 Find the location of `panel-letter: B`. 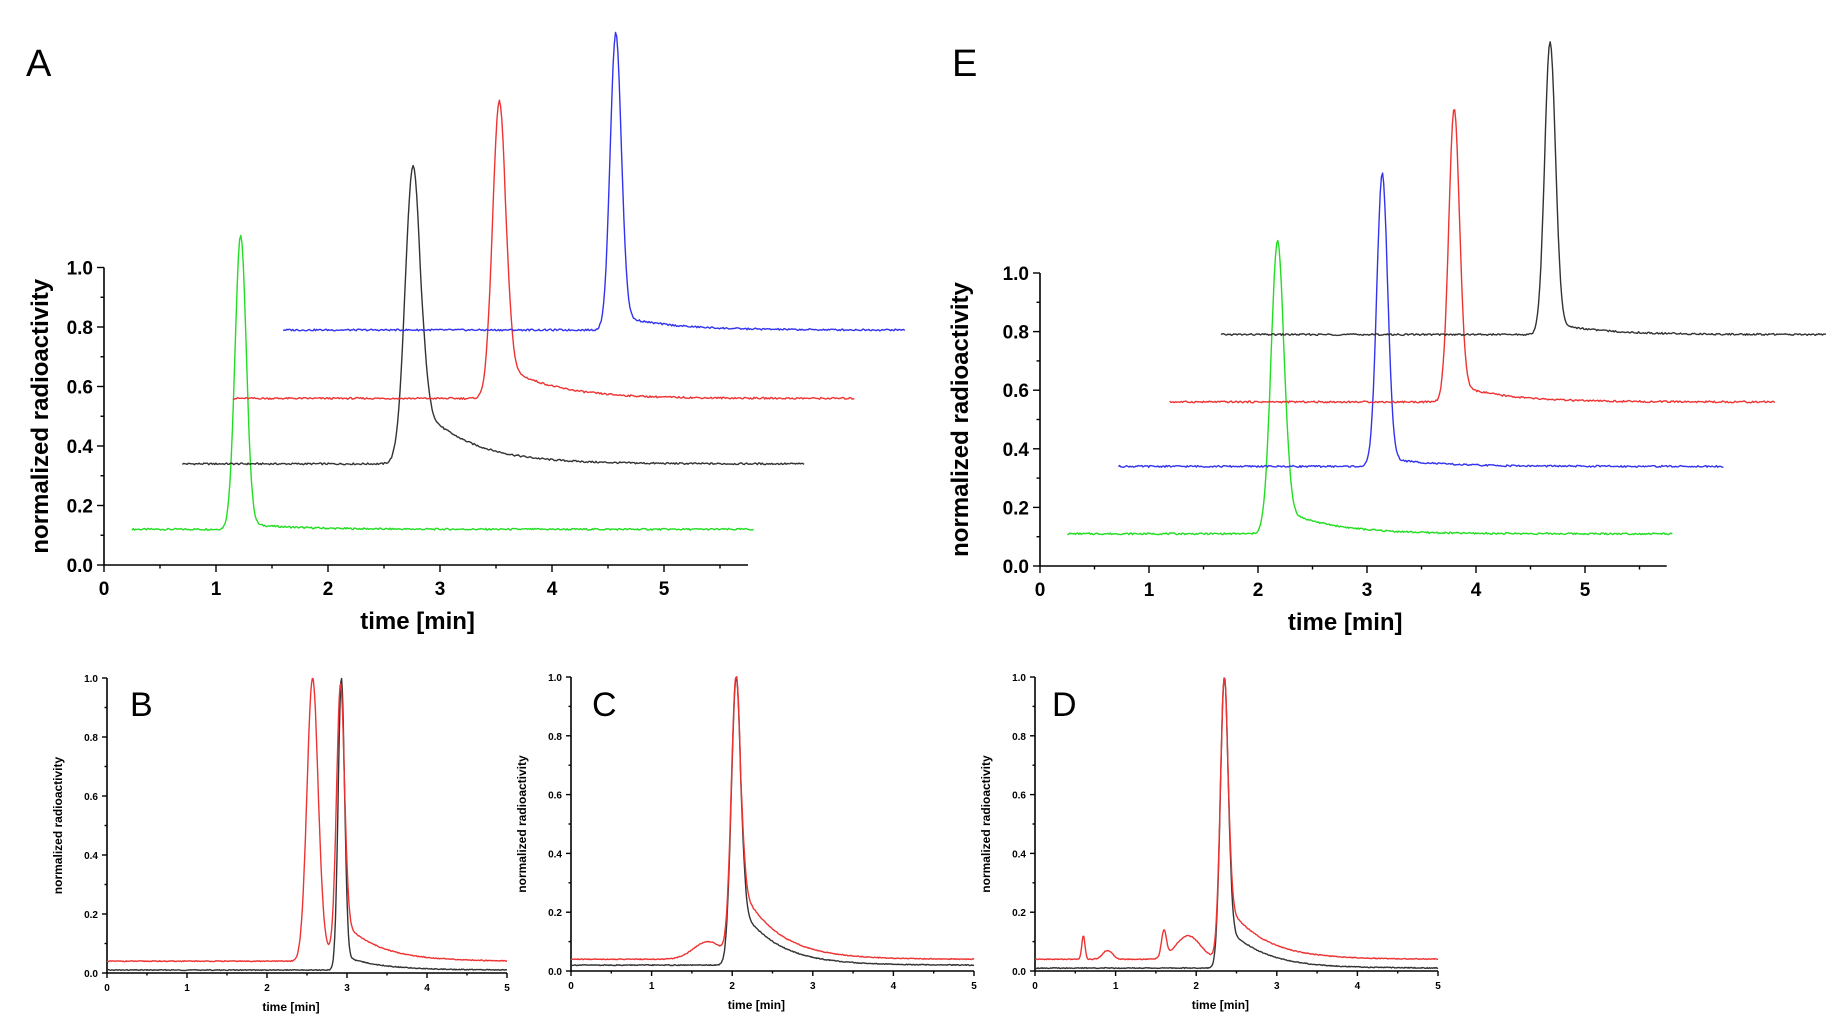

panel-letter: B is located at coordinates (141, 705).